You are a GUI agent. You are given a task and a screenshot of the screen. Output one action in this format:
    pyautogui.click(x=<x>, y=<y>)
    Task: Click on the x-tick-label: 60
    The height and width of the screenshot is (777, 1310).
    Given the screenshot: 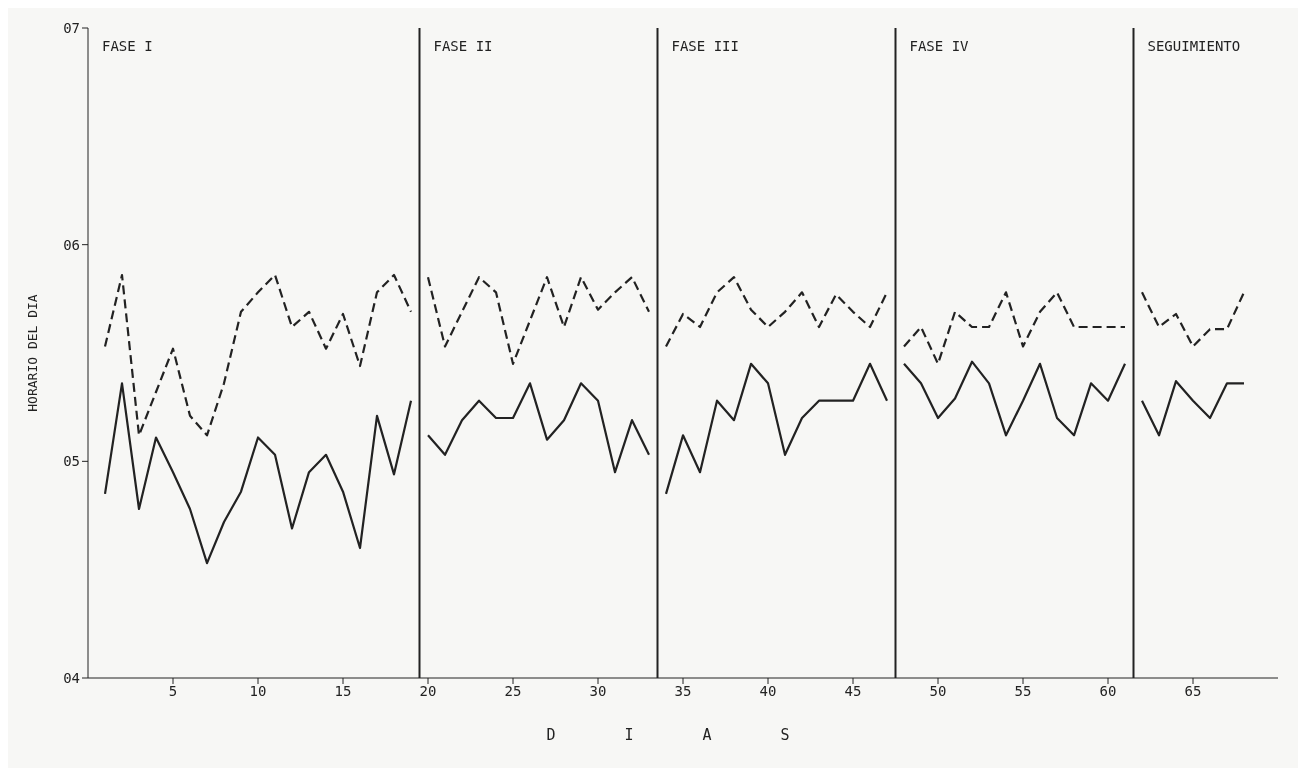 What is the action you would take?
    pyautogui.click(x=1108, y=690)
    